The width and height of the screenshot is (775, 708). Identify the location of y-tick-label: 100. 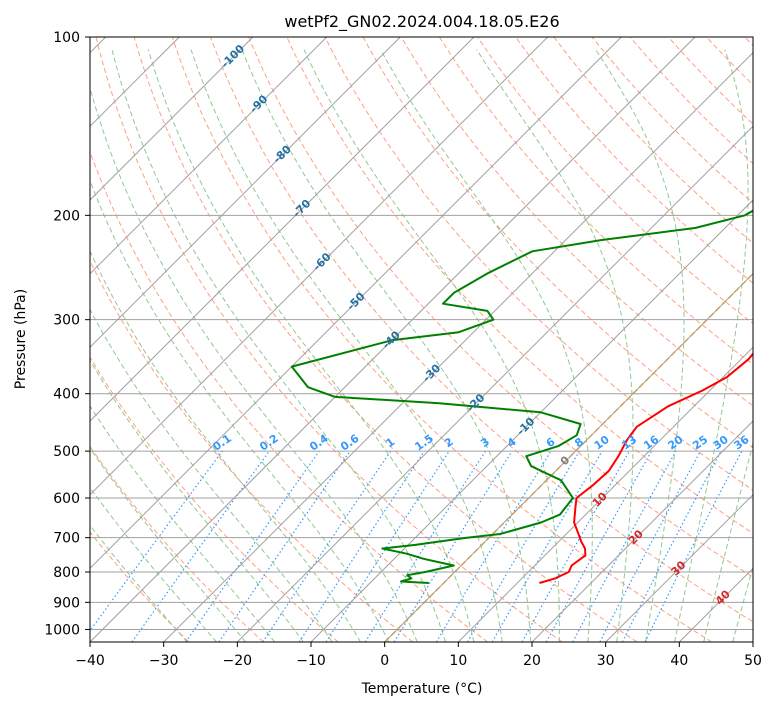
(66, 38).